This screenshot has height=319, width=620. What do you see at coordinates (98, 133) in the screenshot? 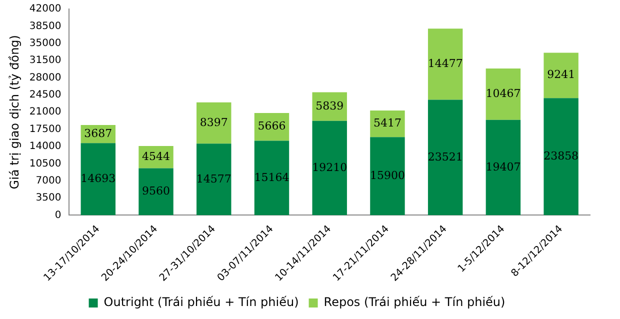
I see `data-label: 3687` at bounding box center [98, 133].